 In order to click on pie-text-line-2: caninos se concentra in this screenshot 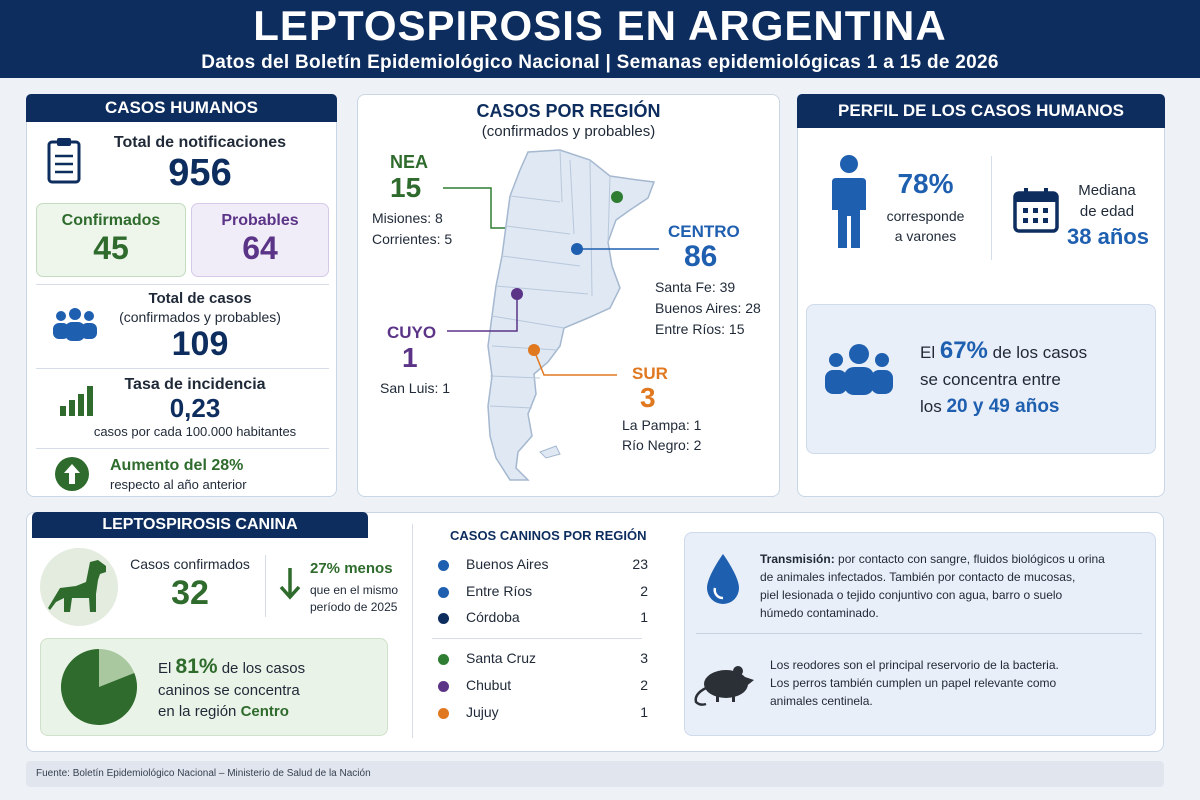, I will do `click(229, 690)`.